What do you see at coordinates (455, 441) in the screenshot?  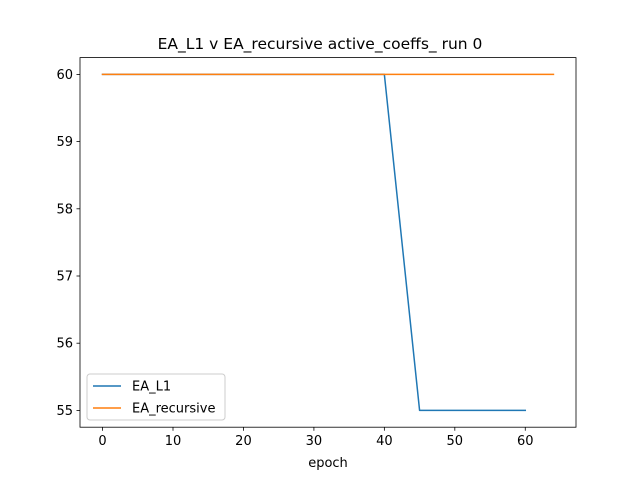 I see `x-tick-label: 50` at bounding box center [455, 441].